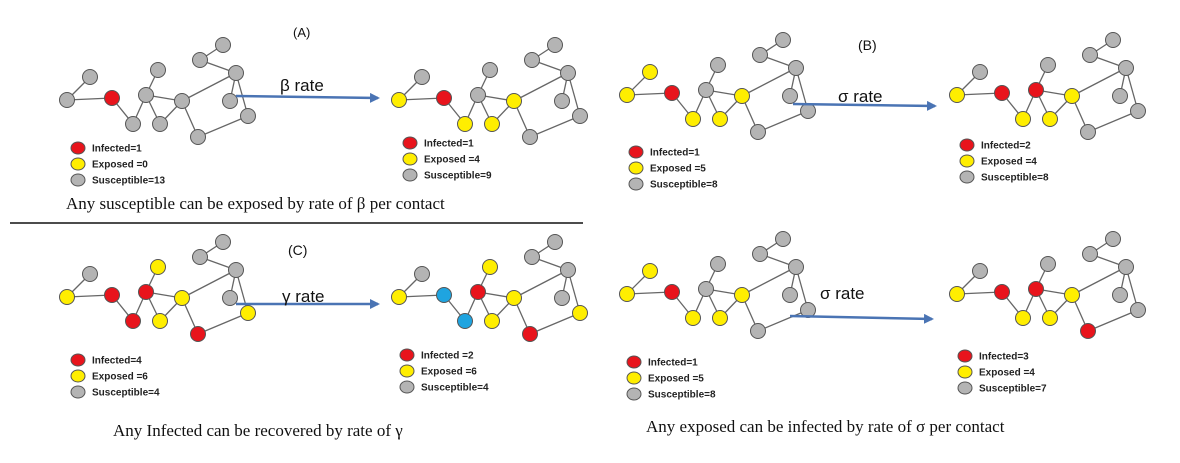 Image resolution: width=1180 pixels, height=463 pixels. Describe the element at coordinates (157, 91) in the screenshot. I see `panel-a-before-network` at that location.